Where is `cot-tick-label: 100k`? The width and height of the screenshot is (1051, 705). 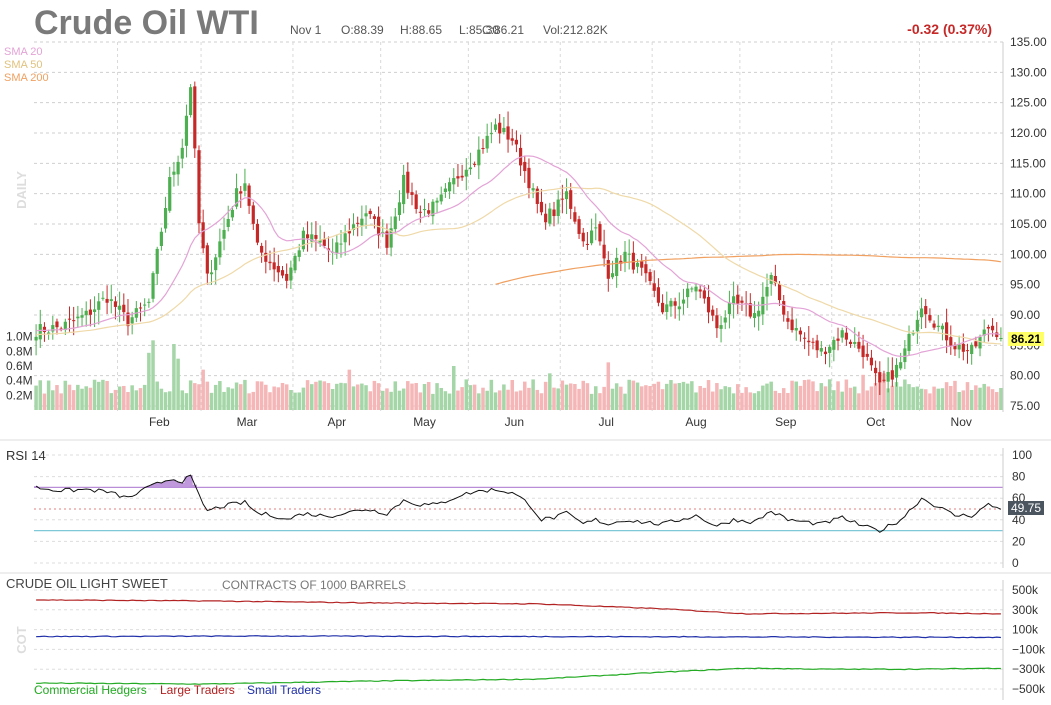 cot-tick-label: 100k is located at coordinates (1025, 630).